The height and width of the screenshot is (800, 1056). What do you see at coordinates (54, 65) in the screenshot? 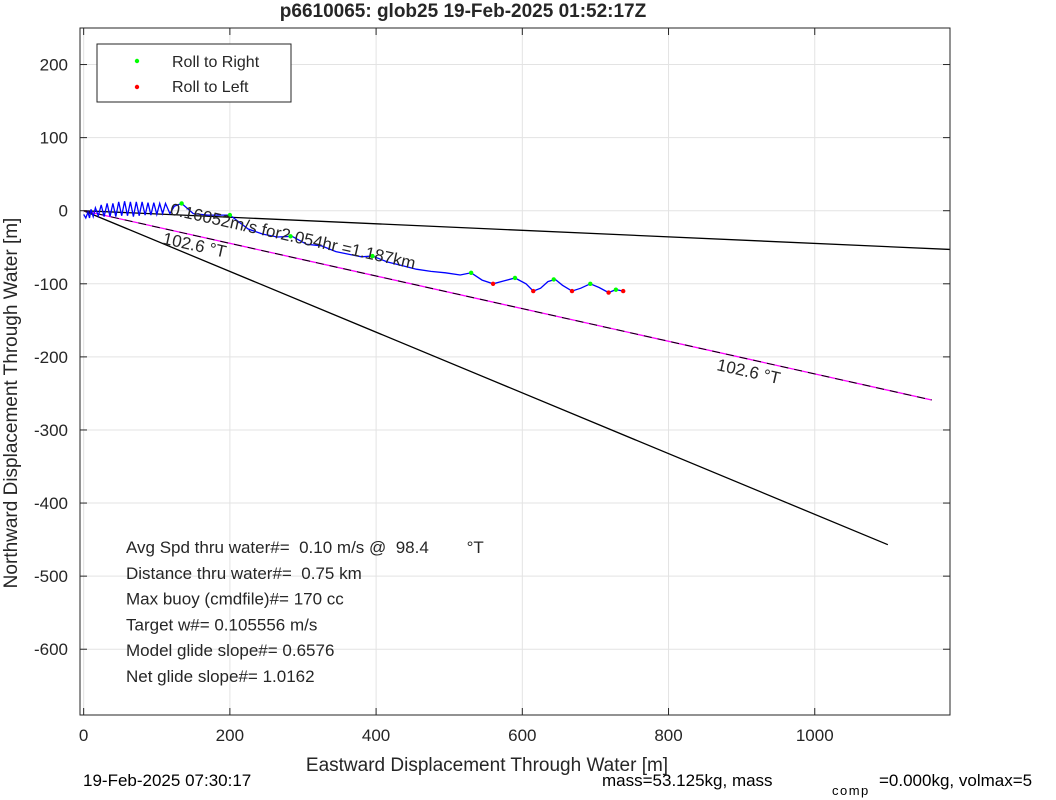
I see `y-tick-label: 200` at bounding box center [54, 65].